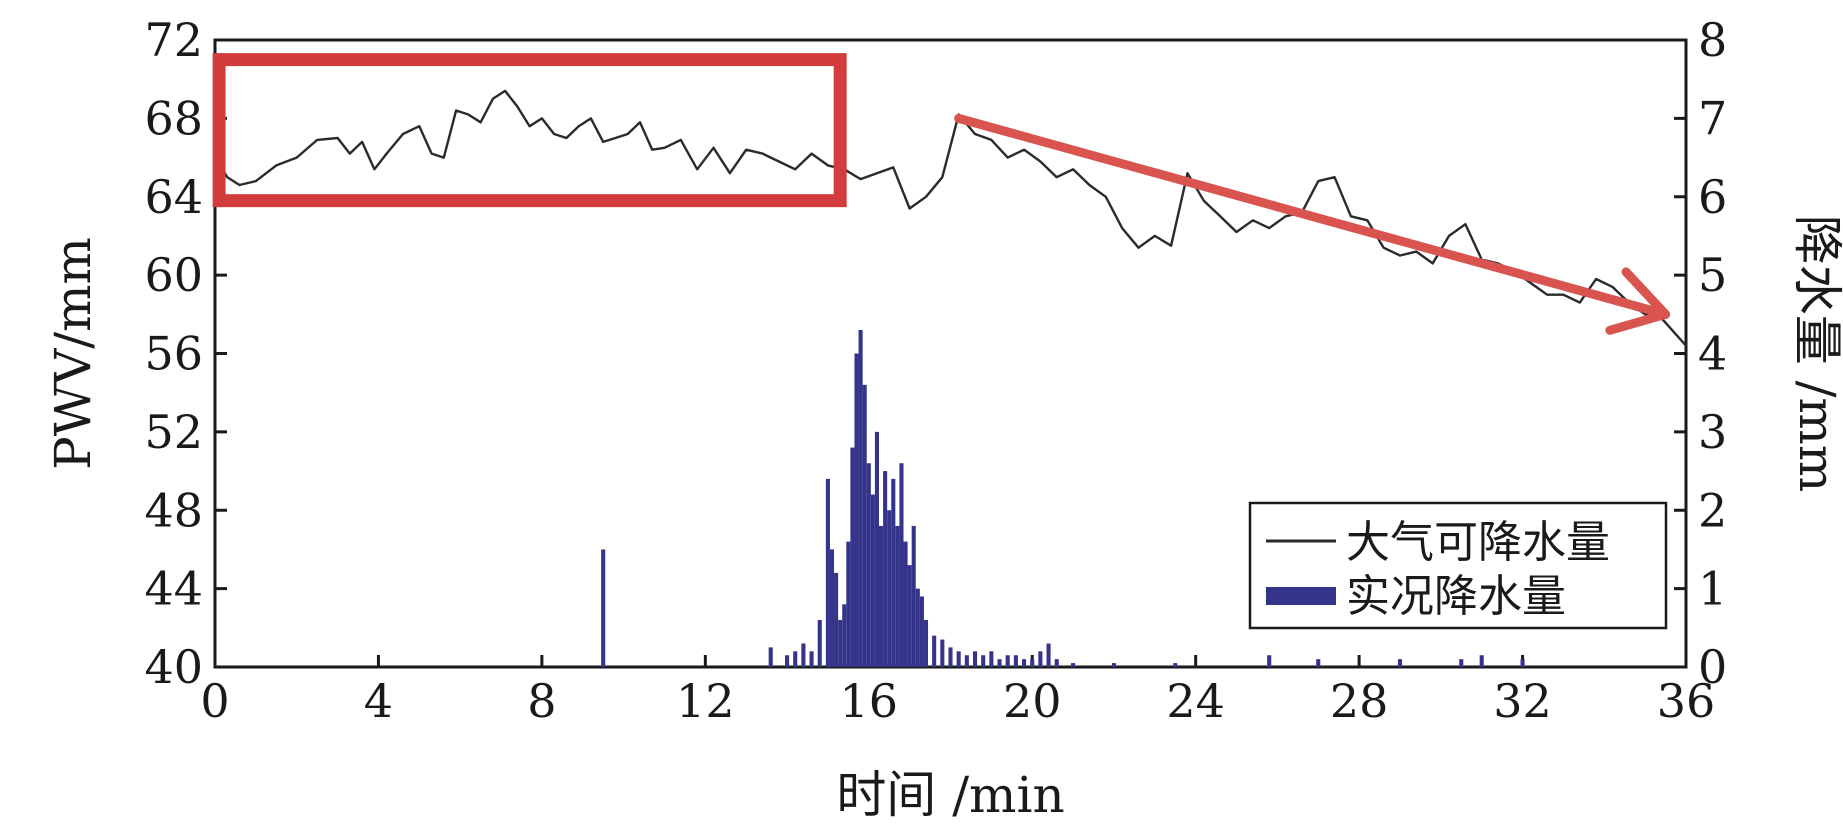 This screenshot has width=1843, height=827. I want to click on y-left-tick-label: 64, so click(173, 197).